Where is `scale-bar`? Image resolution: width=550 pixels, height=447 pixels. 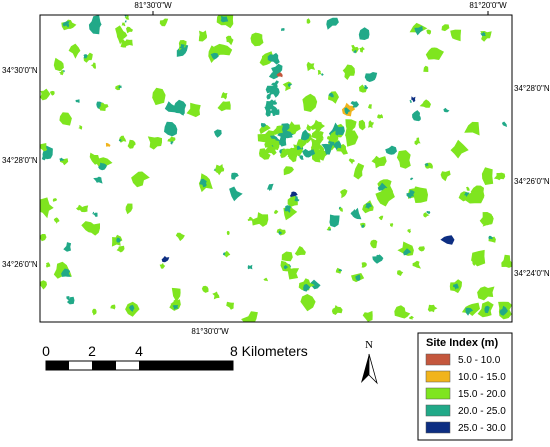 scale-bar is located at coordinates (139, 365).